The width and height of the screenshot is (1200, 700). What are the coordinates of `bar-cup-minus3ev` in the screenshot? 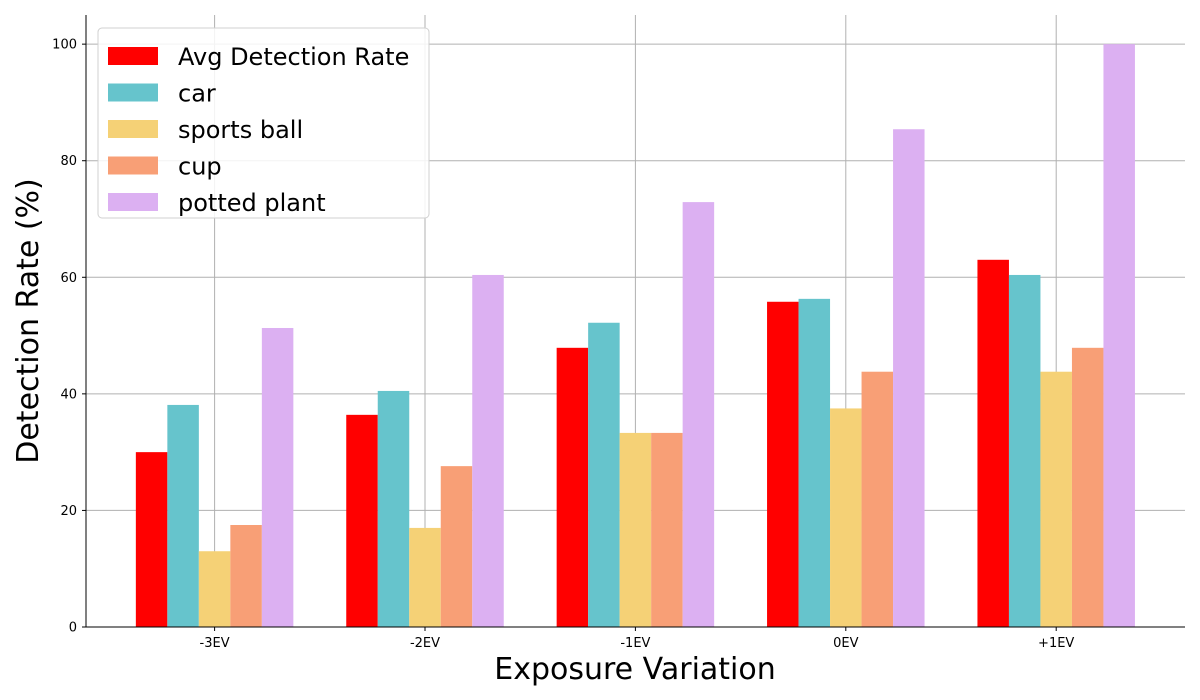 It's located at (246, 576).